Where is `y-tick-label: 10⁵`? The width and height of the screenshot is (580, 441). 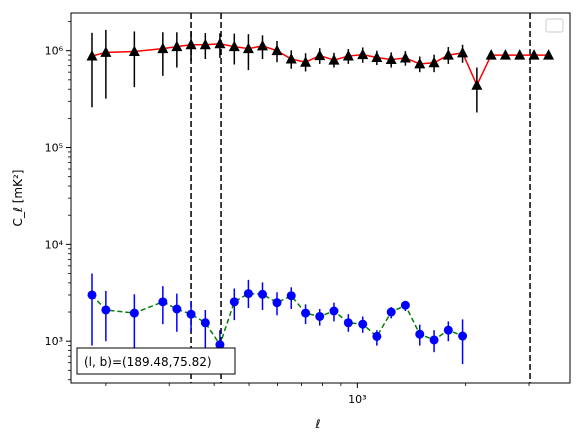
y-tick-label: 10⁵ is located at coordinates (54, 148).